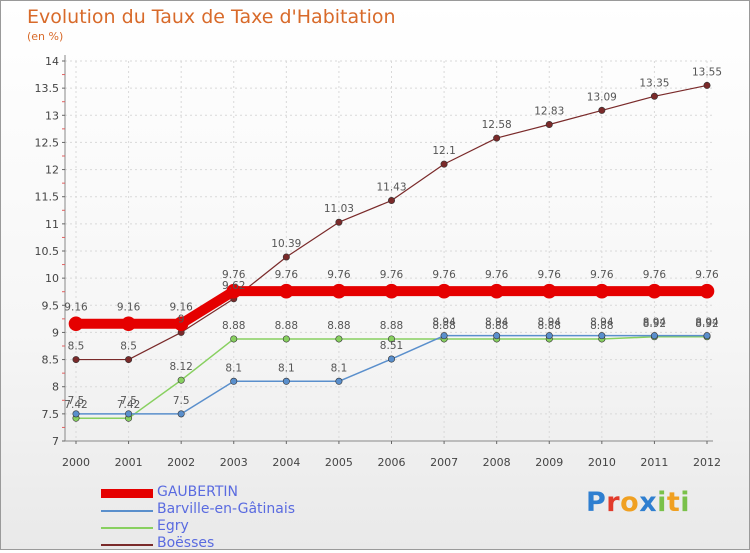 The image size is (750, 553). What do you see at coordinates (129, 462) in the screenshot?
I see `x-tick-label: 2001` at bounding box center [129, 462].